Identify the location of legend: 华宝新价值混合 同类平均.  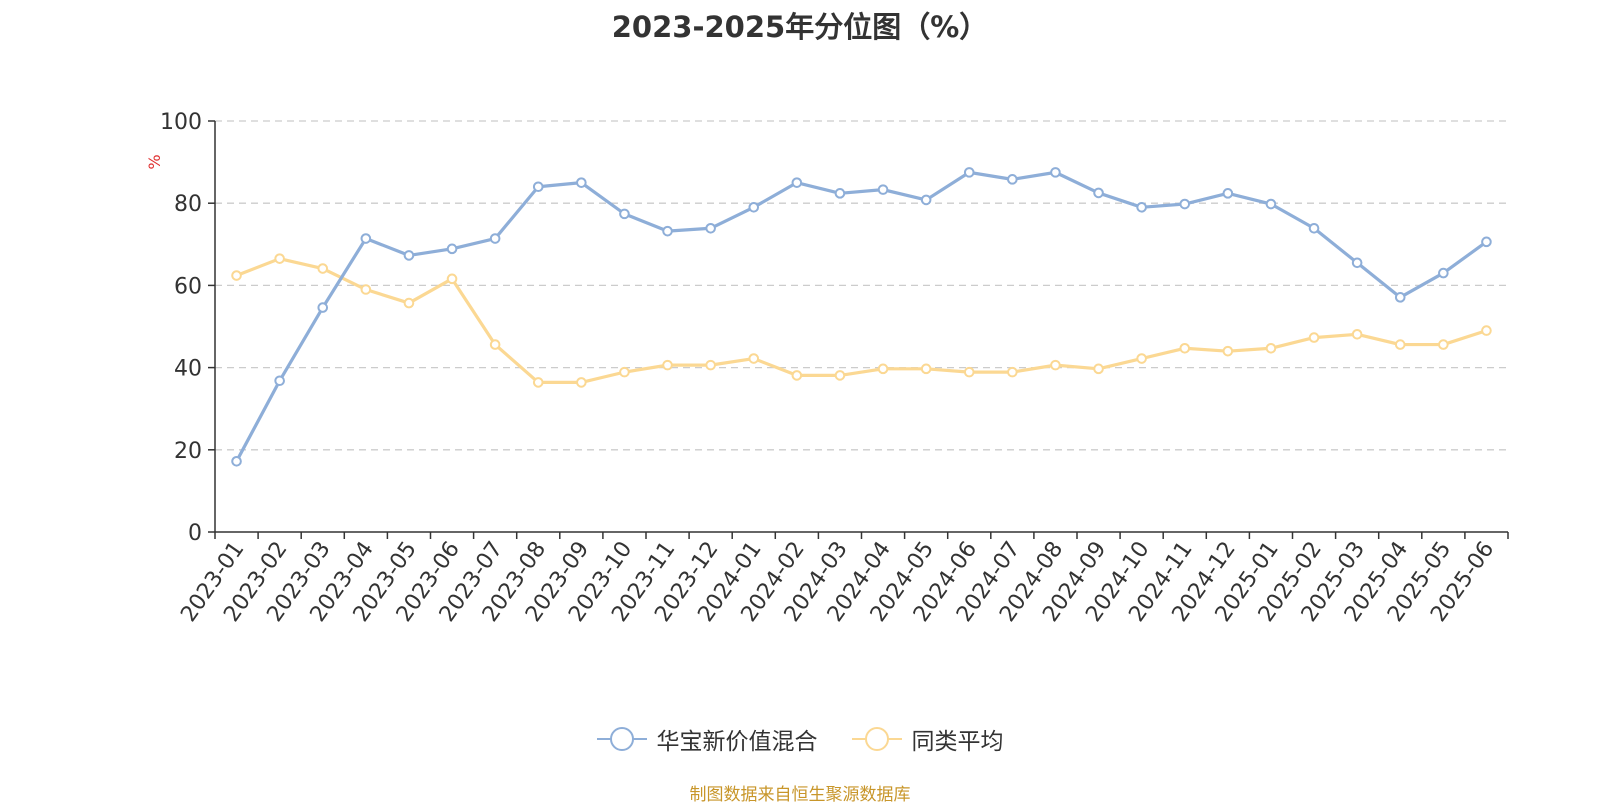
(800, 739).